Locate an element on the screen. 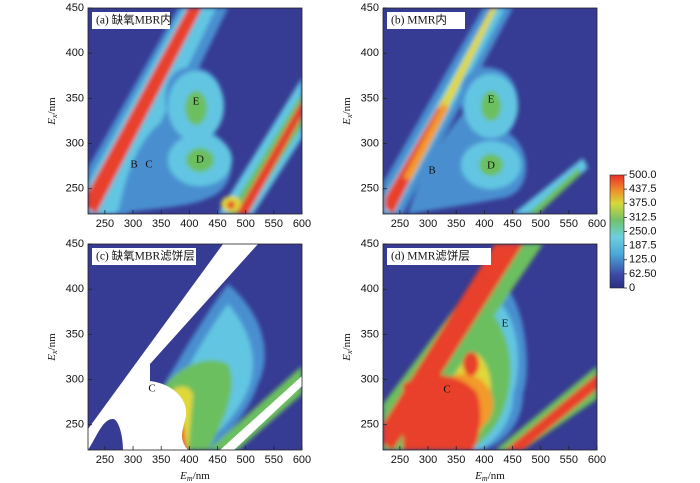 The width and height of the screenshot is (700, 483). x-tick-label: 250 is located at coordinates (400, 224).